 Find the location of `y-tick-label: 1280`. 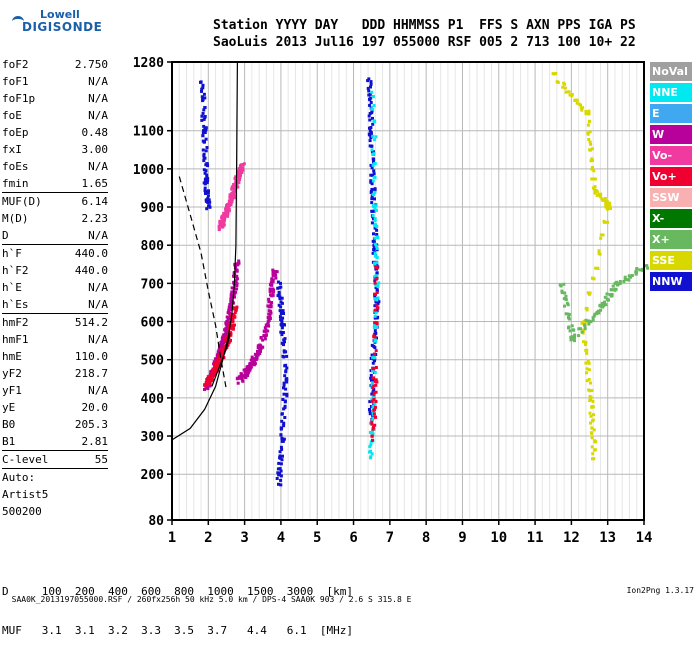

y-tick-label: 1280 is located at coordinates (148, 63).